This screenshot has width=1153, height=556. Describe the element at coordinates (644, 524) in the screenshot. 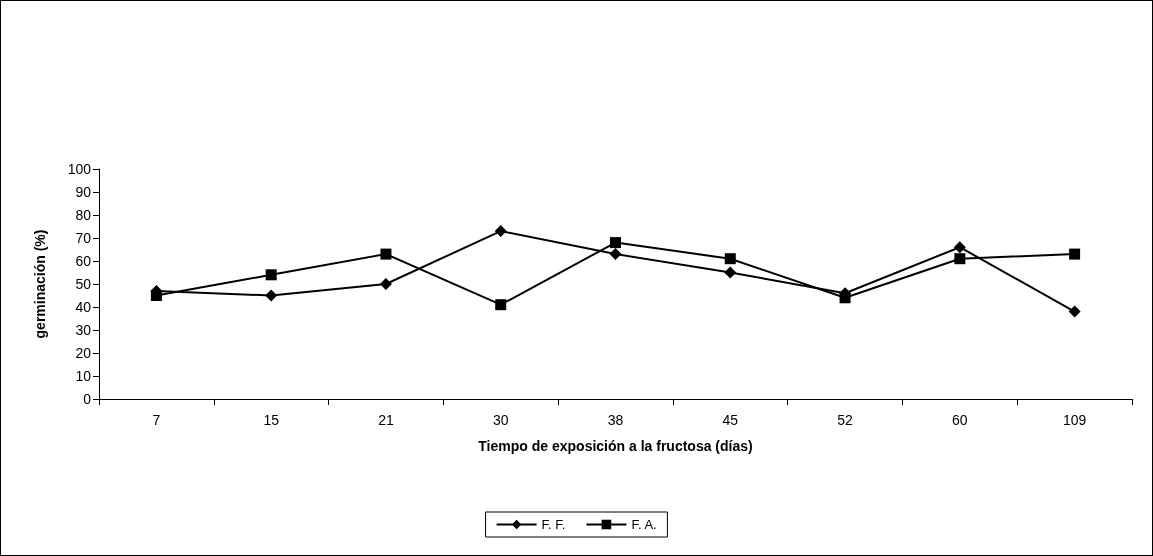

I see `legend-label: F. A.` at that location.